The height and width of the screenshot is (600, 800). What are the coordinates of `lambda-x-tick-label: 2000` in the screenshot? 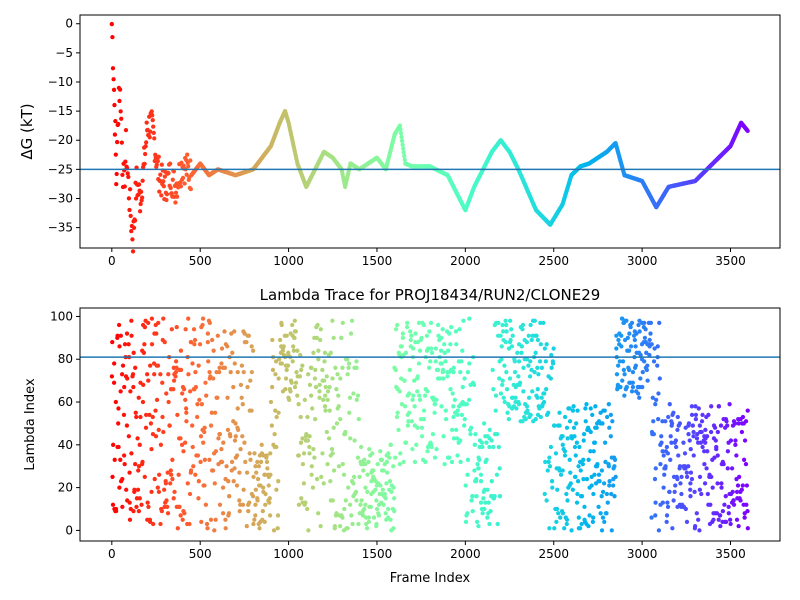 It's located at (465, 554).